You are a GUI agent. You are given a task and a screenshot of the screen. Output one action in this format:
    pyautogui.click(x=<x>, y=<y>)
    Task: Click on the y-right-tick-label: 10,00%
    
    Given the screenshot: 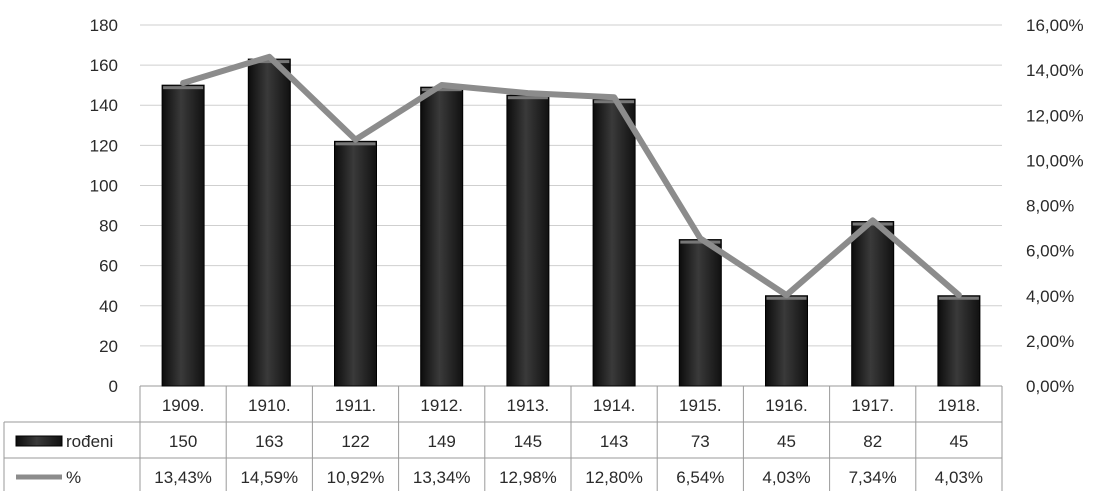 What is the action you would take?
    pyautogui.click(x=1055, y=160)
    